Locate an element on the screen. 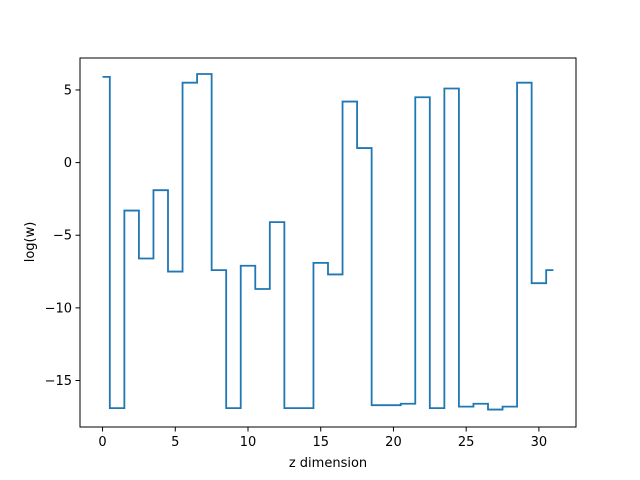 Image resolution: width=640 pixels, height=480 pixels. y-axis-title: log(w) is located at coordinates (30, 242).